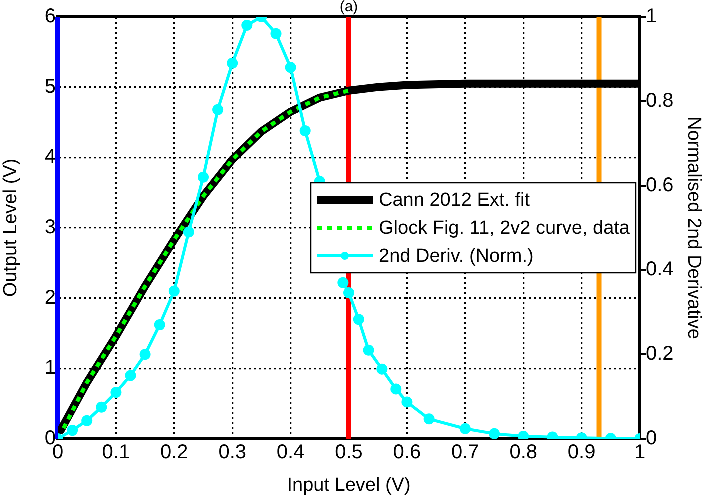 The image size is (705, 497). What do you see at coordinates (349, 485) in the screenshot?
I see `x-axis-title: Input Level (V)` at bounding box center [349, 485].